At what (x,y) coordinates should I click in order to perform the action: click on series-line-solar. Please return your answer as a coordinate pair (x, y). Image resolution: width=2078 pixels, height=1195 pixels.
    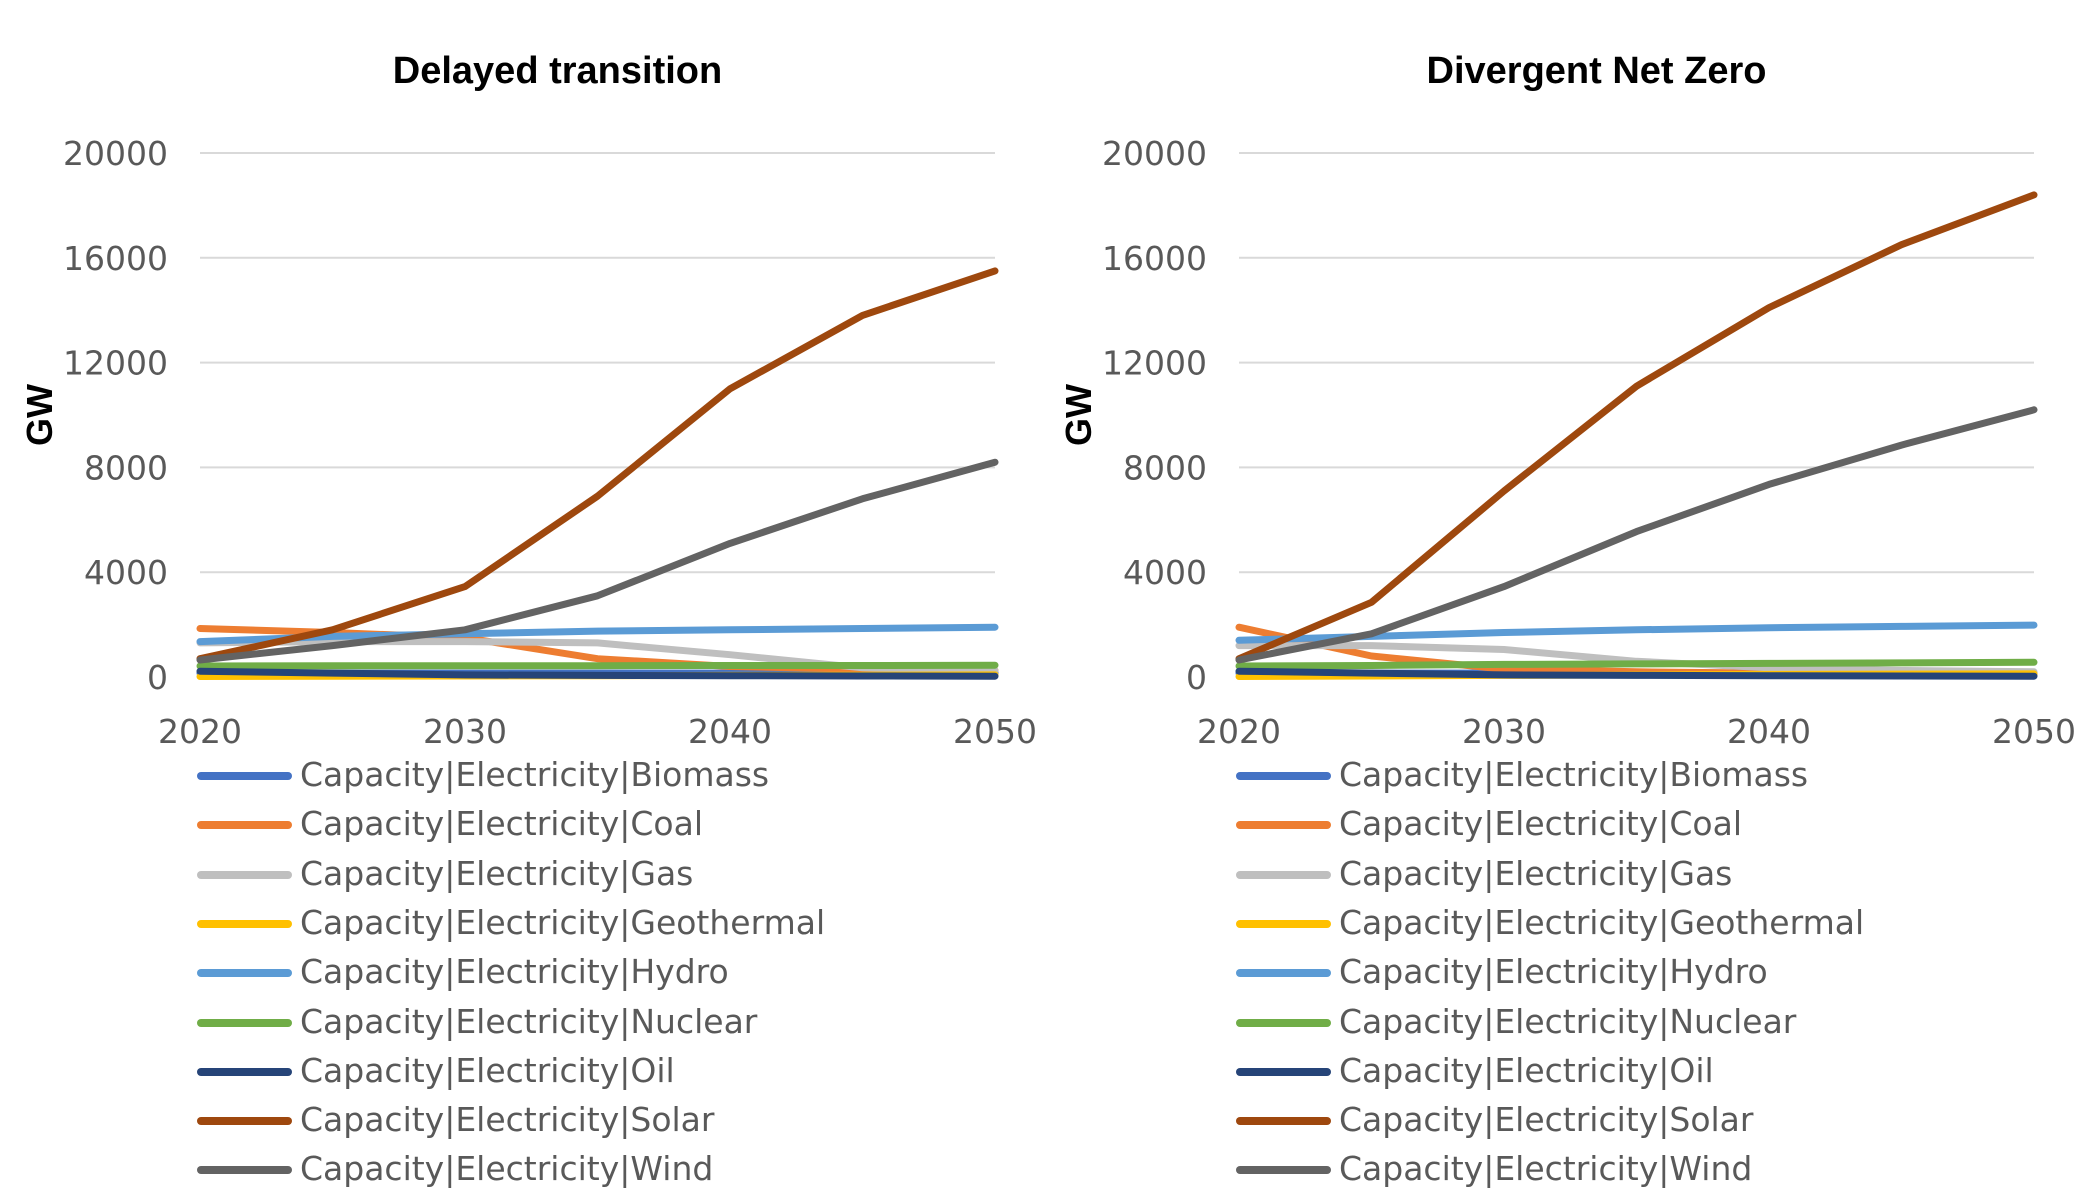
    Looking at the image, I should click on (597, 465).